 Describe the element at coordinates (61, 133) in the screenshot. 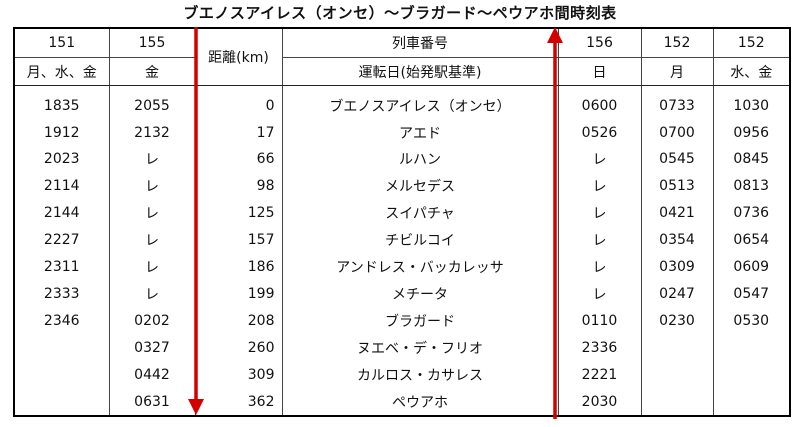

I see `time-151: 1912` at that location.